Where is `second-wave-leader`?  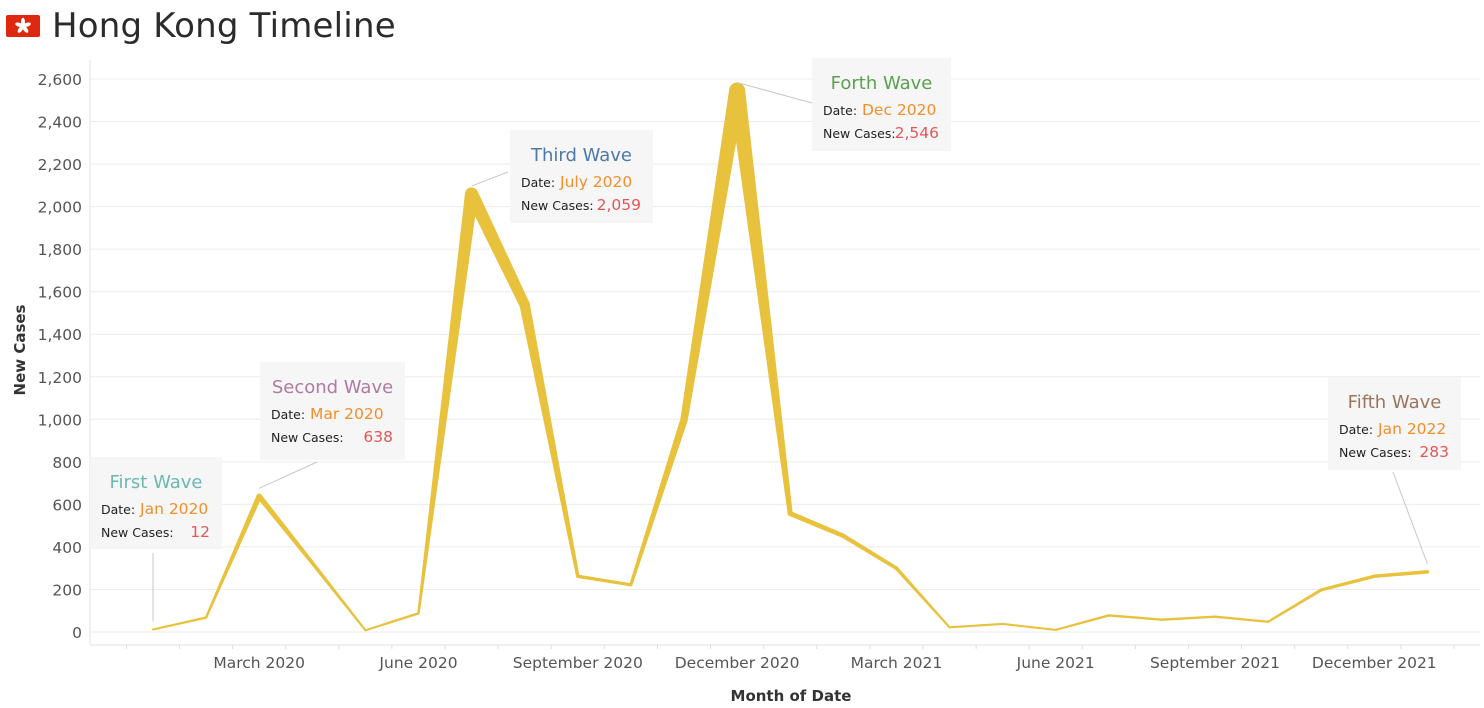
second-wave-leader is located at coordinates (288, 475).